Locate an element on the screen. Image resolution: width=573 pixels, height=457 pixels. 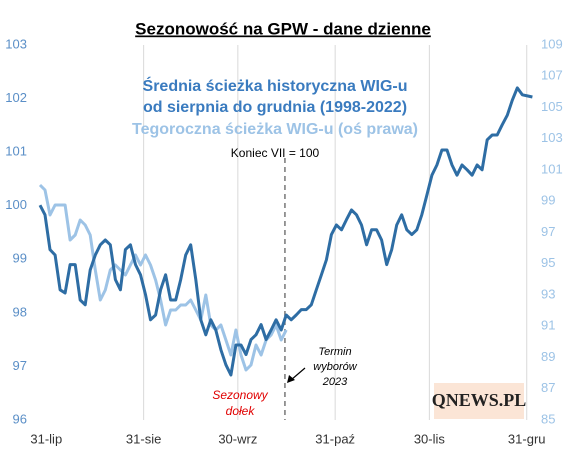
annotation: 2023 is located at coordinates (335, 382).